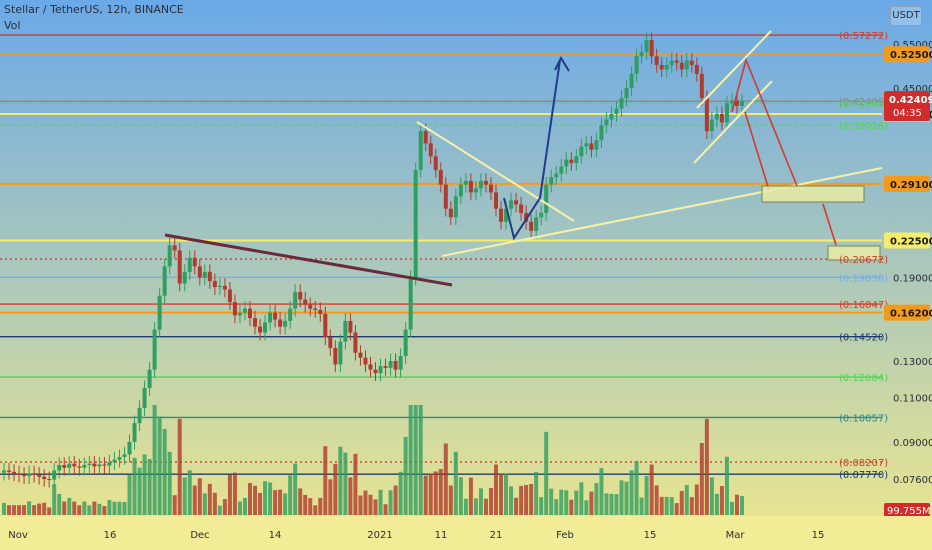  What do you see at coordinates (12, 25) in the screenshot?
I see `volume-indicator-label: Vol` at bounding box center [12, 25].